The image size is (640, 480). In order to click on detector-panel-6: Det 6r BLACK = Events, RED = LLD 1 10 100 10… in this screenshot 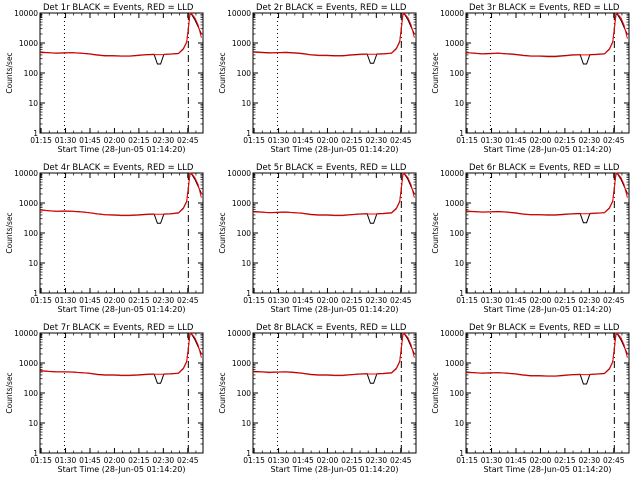, I will do `click(530, 238)`.